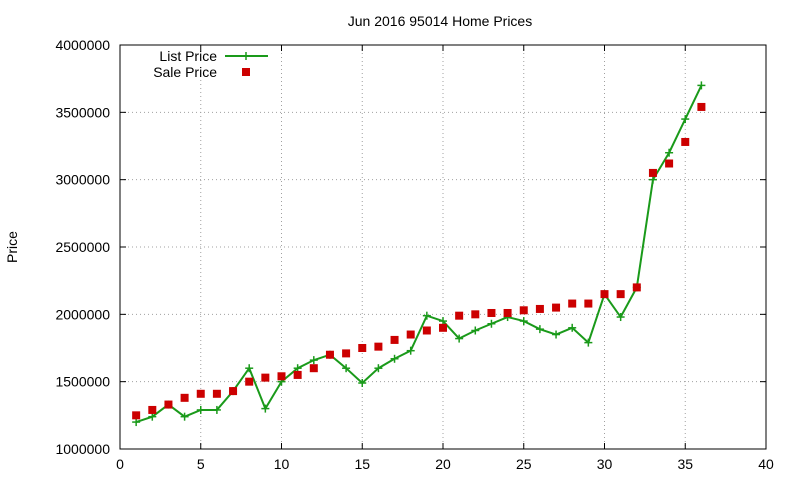  Describe the element at coordinates (185, 72) in the screenshot. I see `legend-label: Sale Price` at that location.